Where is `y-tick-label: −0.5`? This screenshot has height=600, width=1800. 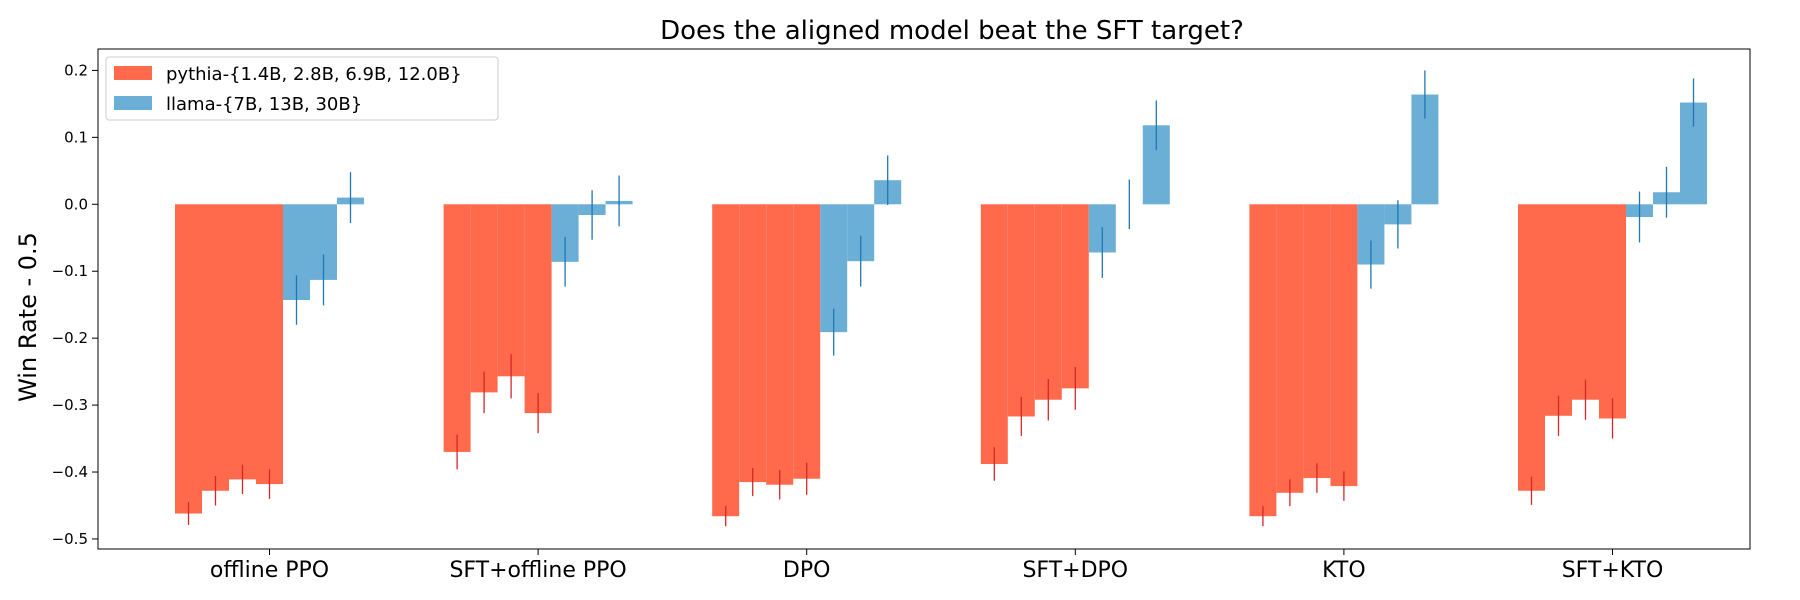 y-tick-label: −0.5 is located at coordinates (70, 539).